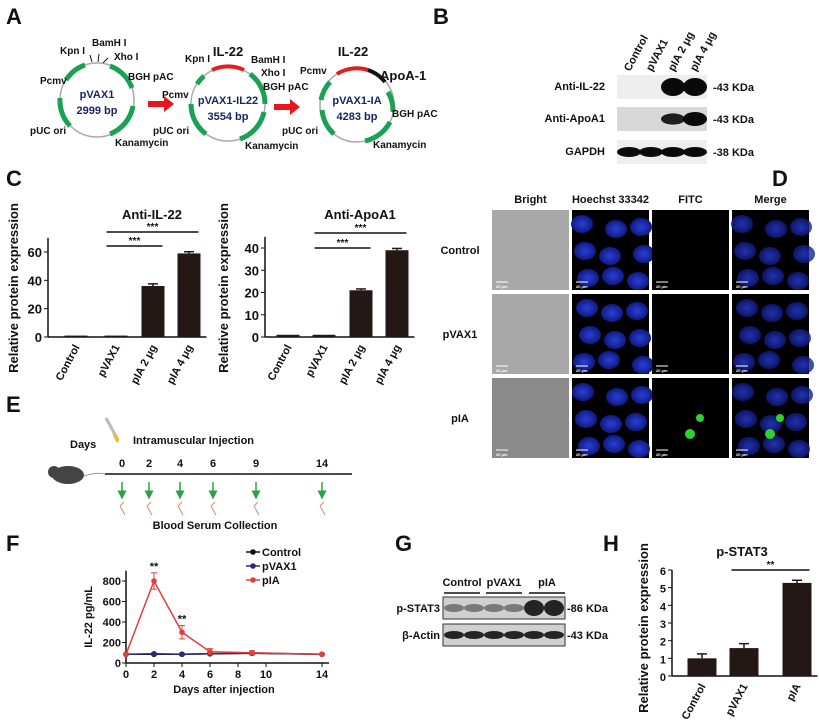 Image resolution: width=819 pixels, height=725 pixels. I want to click on bgh-feature, so click(122, 76).